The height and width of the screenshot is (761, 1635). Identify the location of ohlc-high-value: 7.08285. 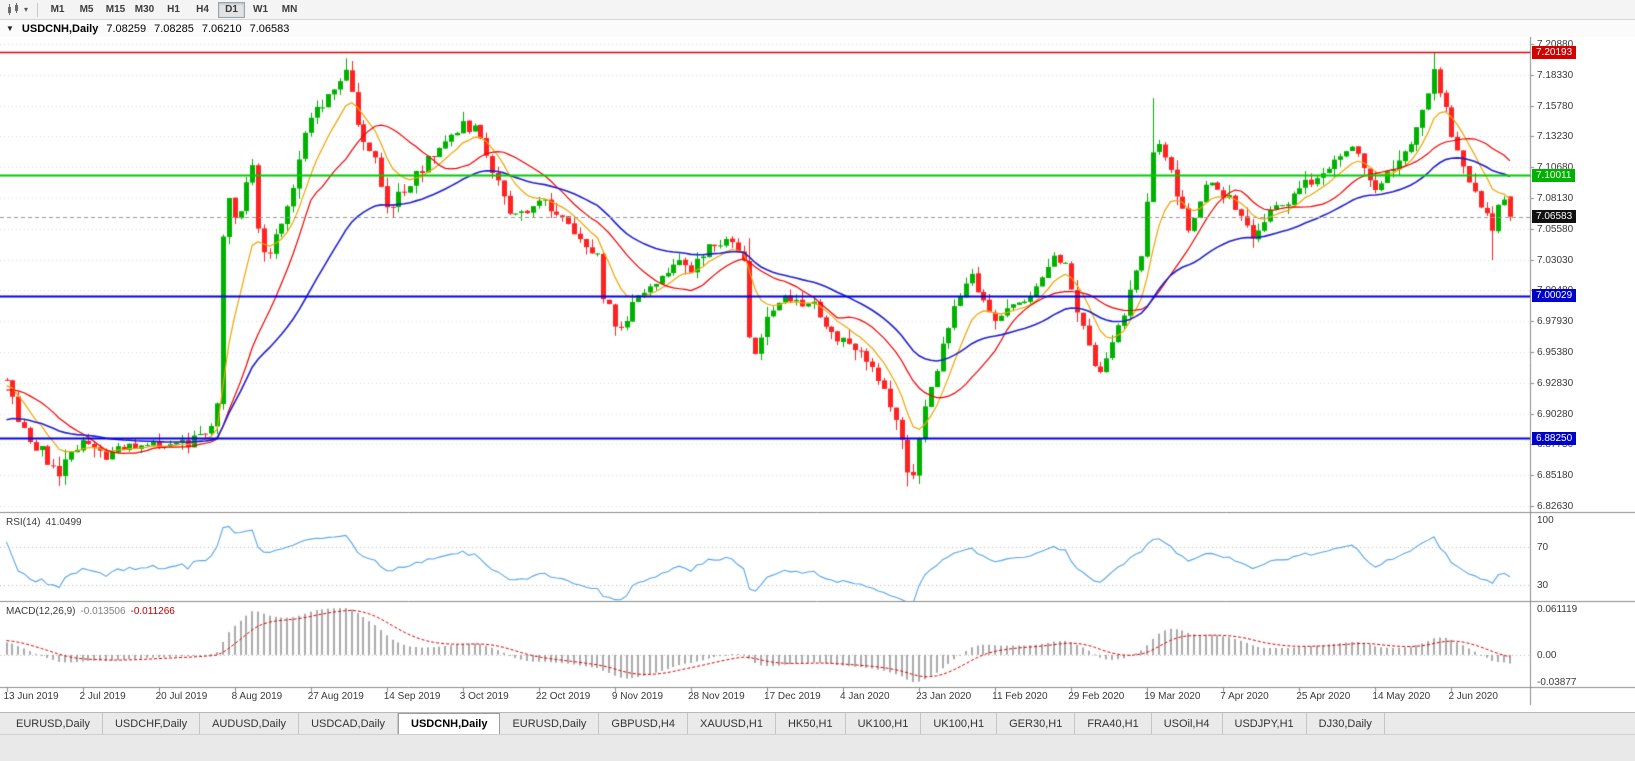
(174, 28).